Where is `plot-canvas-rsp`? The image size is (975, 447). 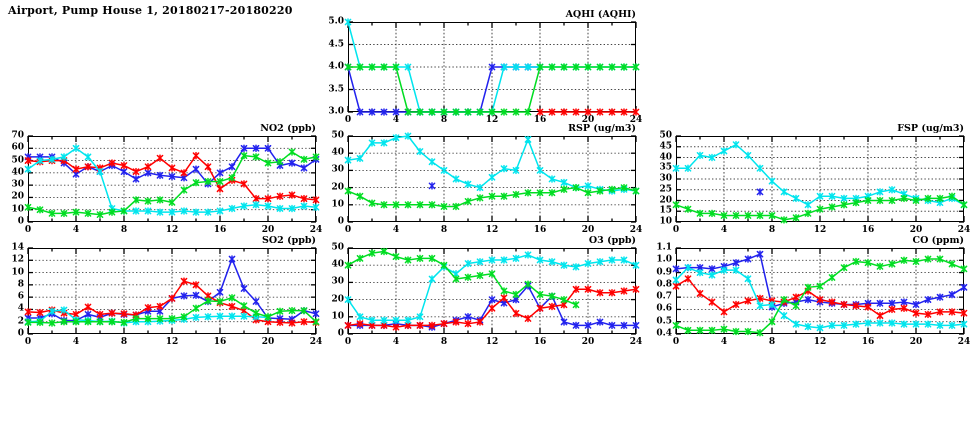 plot-canvas-rsp is located at coordinates (492, 177).